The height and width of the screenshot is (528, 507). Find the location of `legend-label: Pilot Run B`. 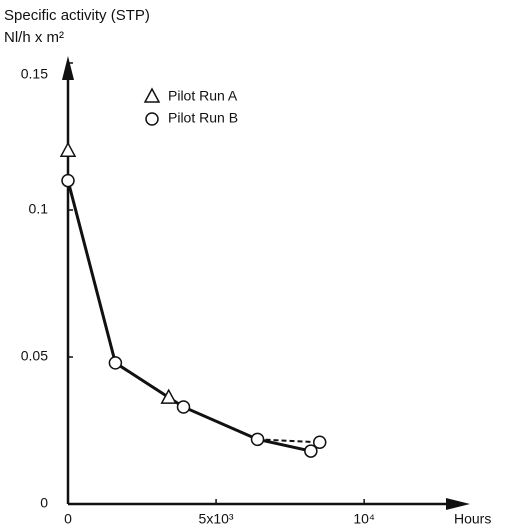

legend-label: Pilot Run B is located at coordinates (203, 118).